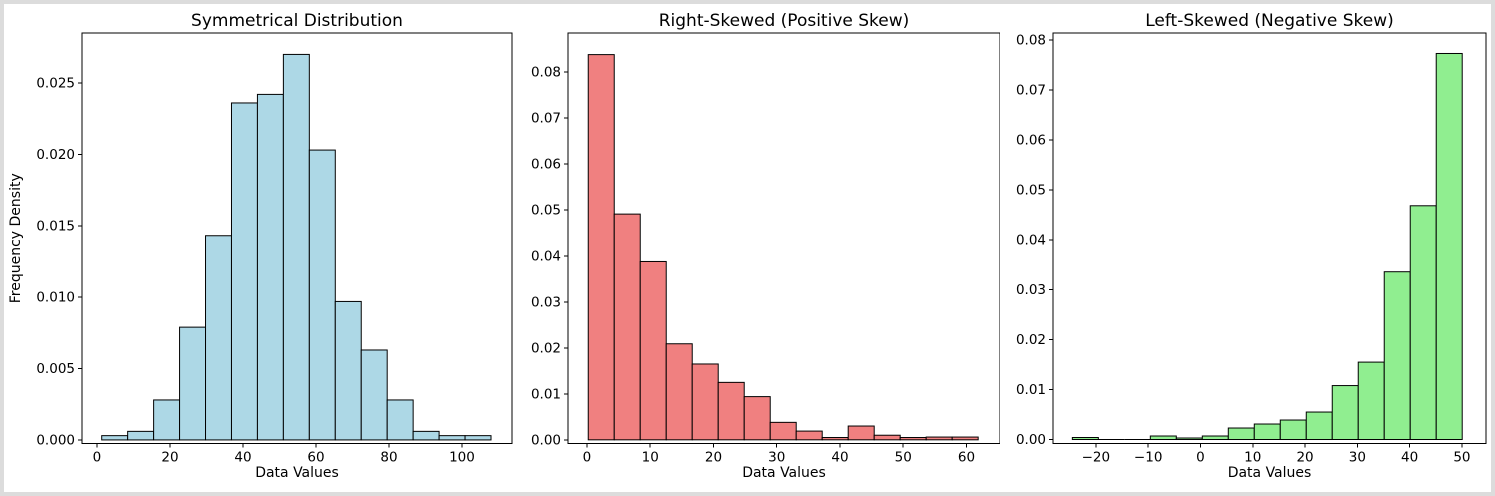  What do you see at coordinates (388, 458) in the screenshot?
I see `x-tick-label: 80` at bounding box center [388, 458].